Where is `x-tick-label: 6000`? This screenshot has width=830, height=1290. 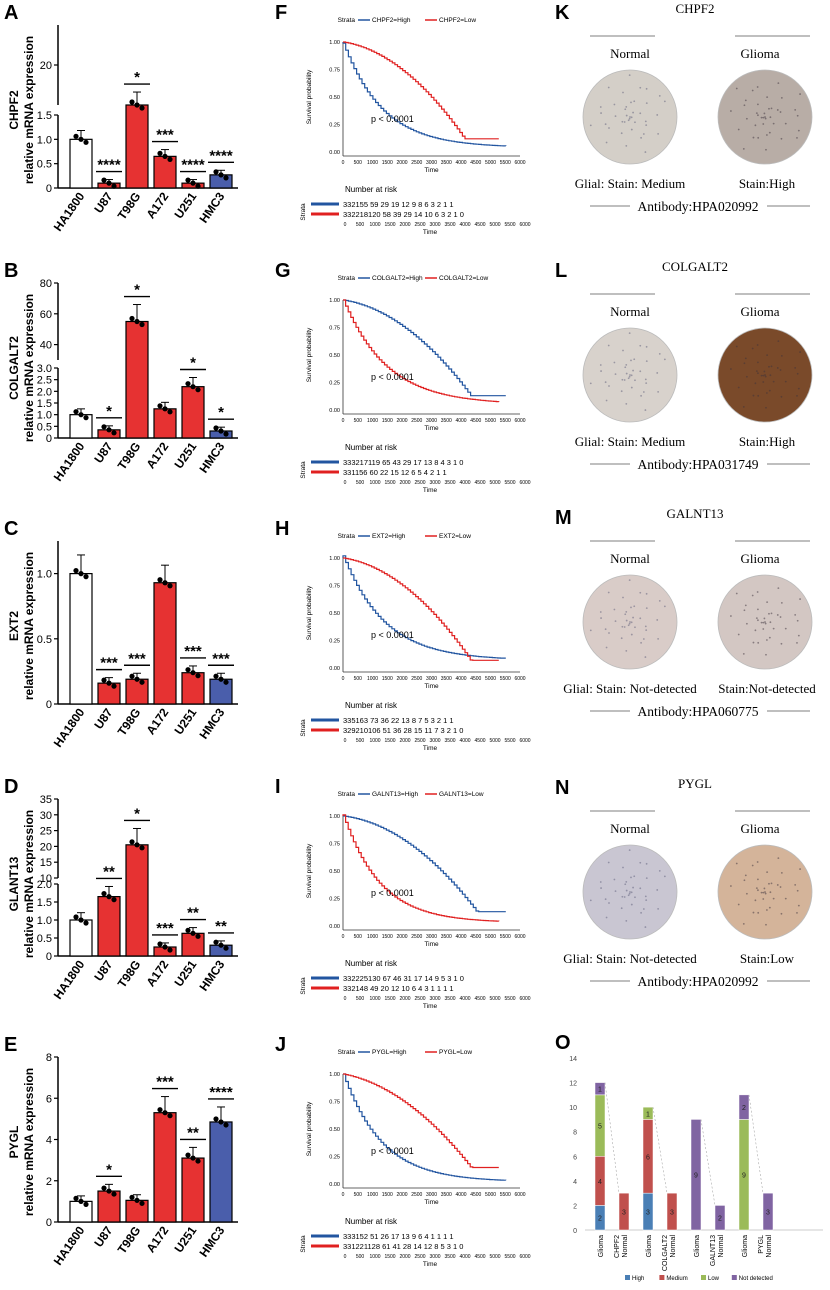 x-tick-label: 6000 is located at coordinates (519, 163).